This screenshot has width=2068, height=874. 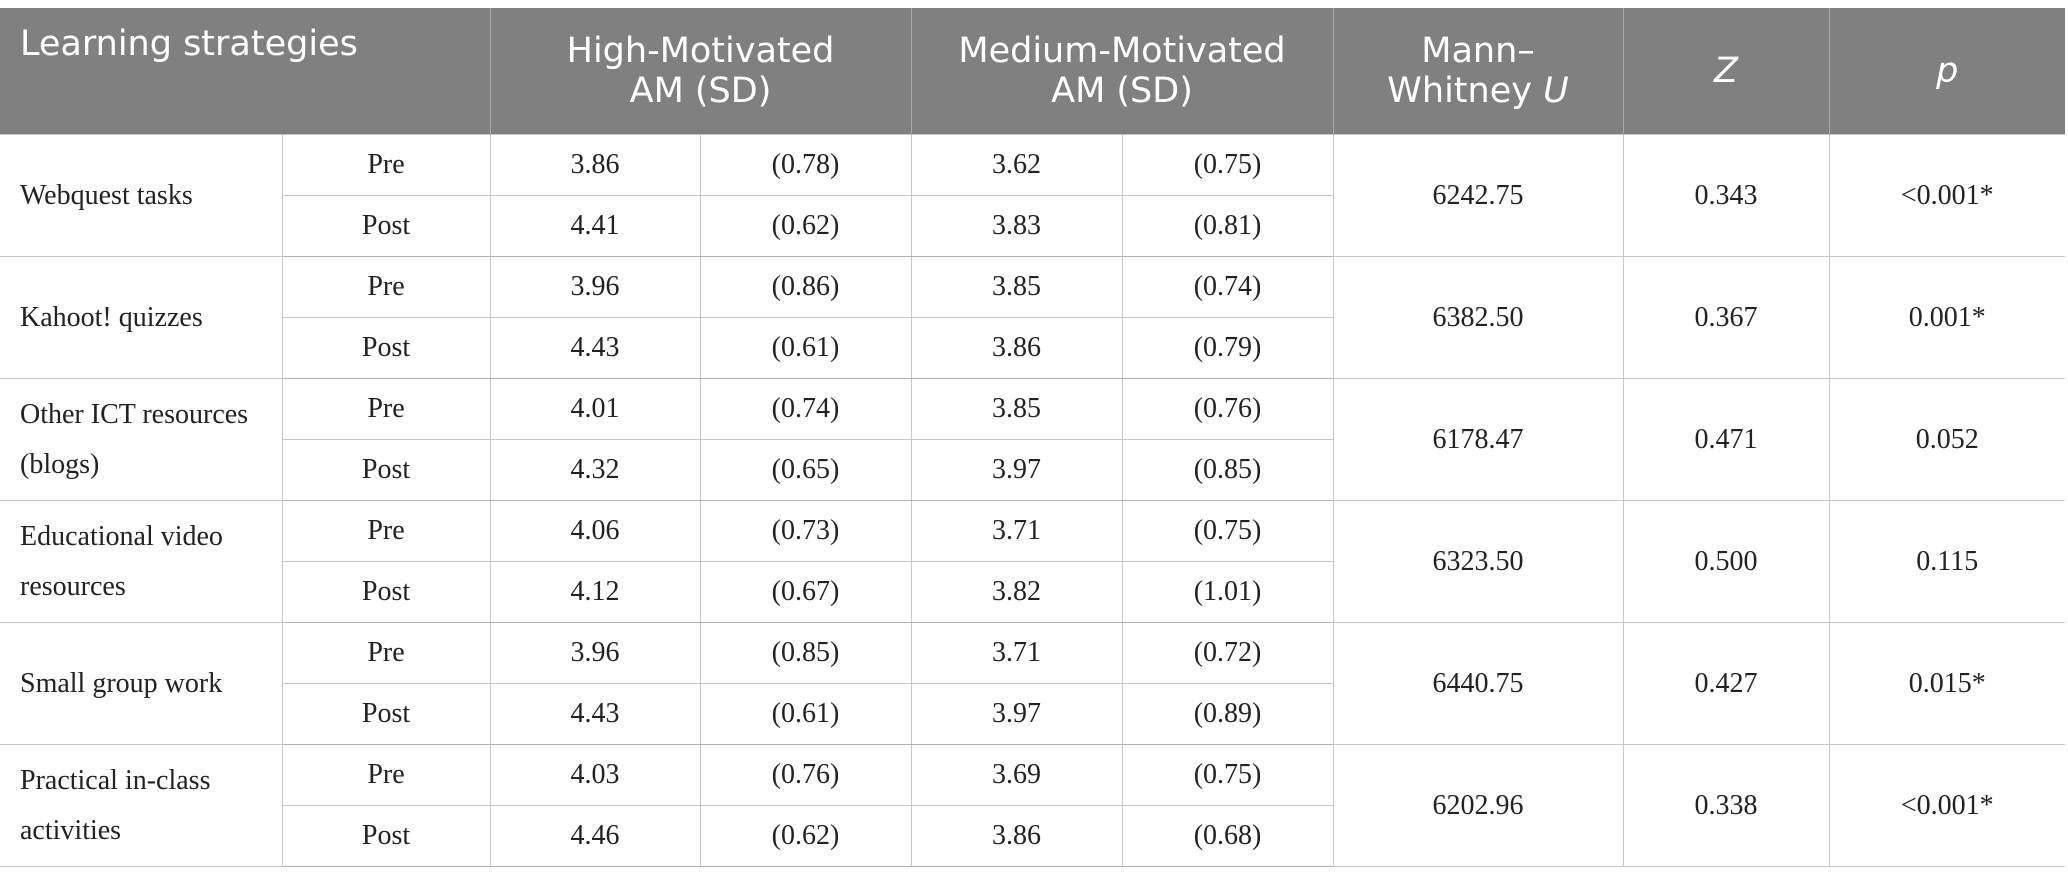 I want to click on high-sd-cell: (0.76), so click(x=805, y=775).